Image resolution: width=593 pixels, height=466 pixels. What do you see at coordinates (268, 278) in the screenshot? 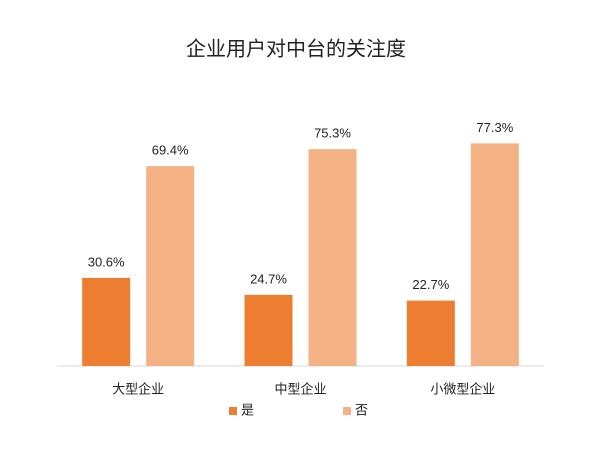
I see `data-label: 24.7%` at bounding box center [268, 278].